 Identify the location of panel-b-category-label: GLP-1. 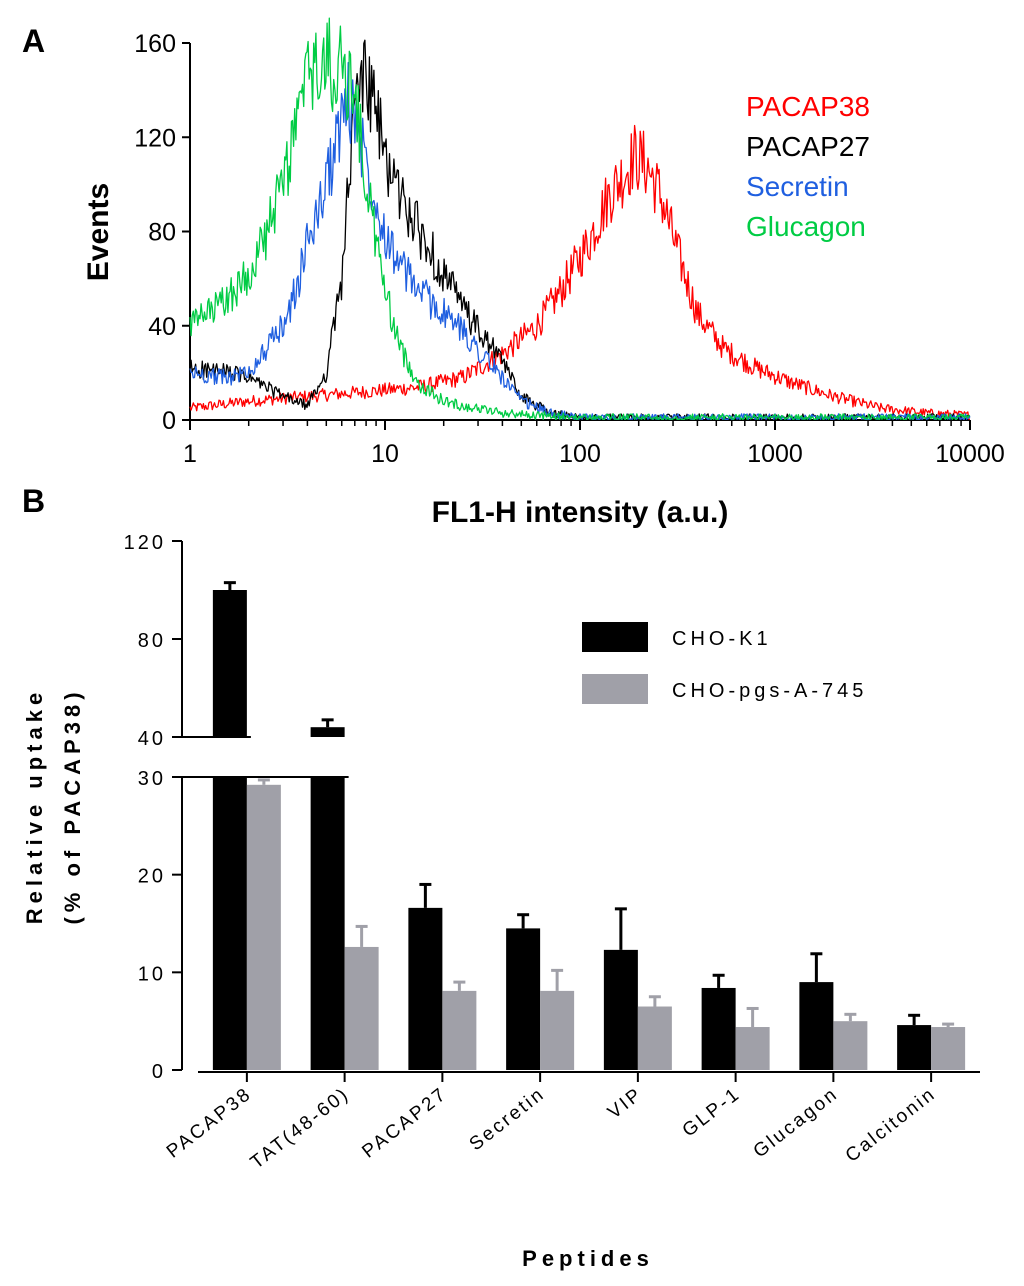
(712, 1112).